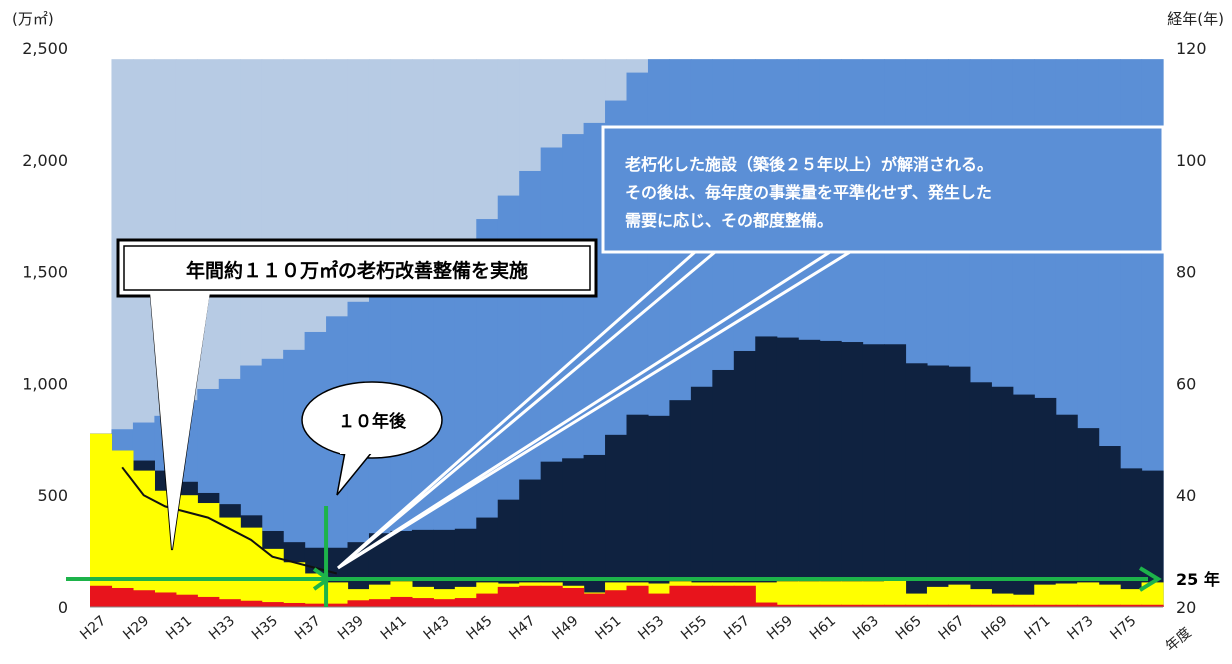 This screenshot has width=1232, height=664. Describe the element at coordinates (93, 628) in the screenshot. I see `x-tick-label: H27` at that location.